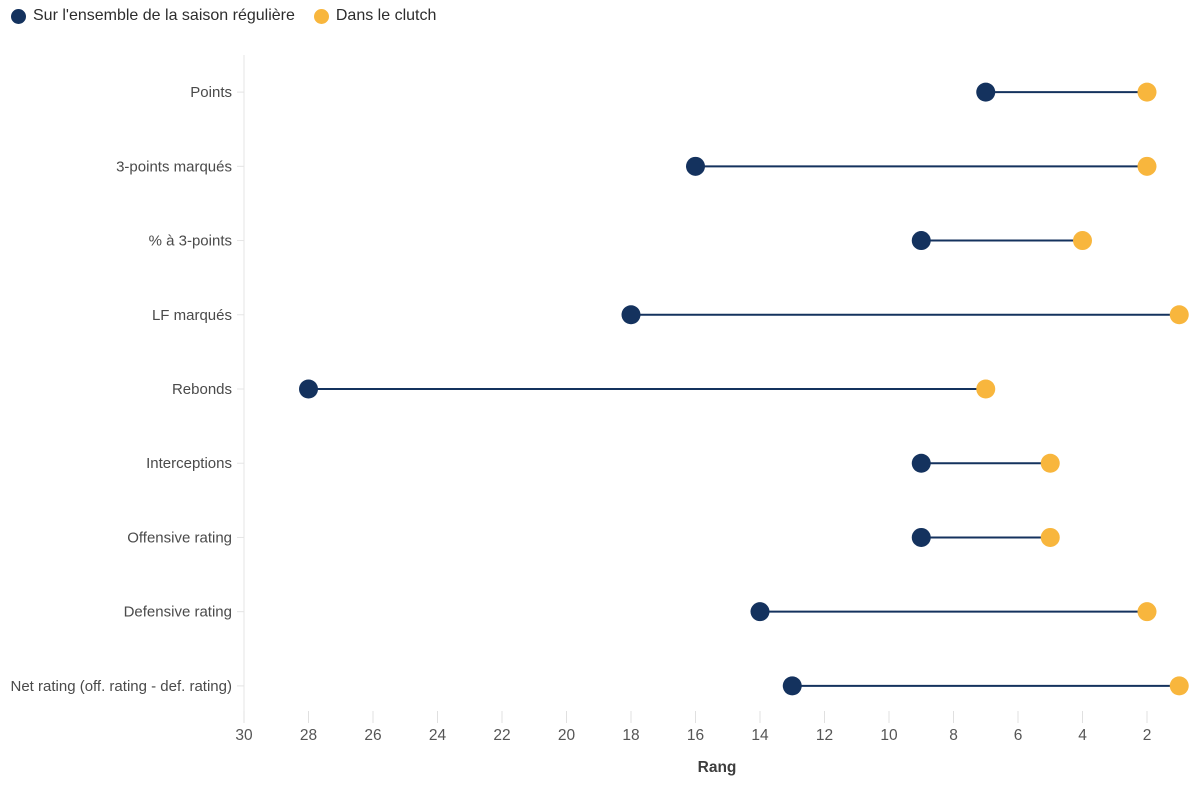  What do you see at coordinates (760, 735) in the screenshot?
I see `x-tick-label: 14` at bounding box center [760, 735].